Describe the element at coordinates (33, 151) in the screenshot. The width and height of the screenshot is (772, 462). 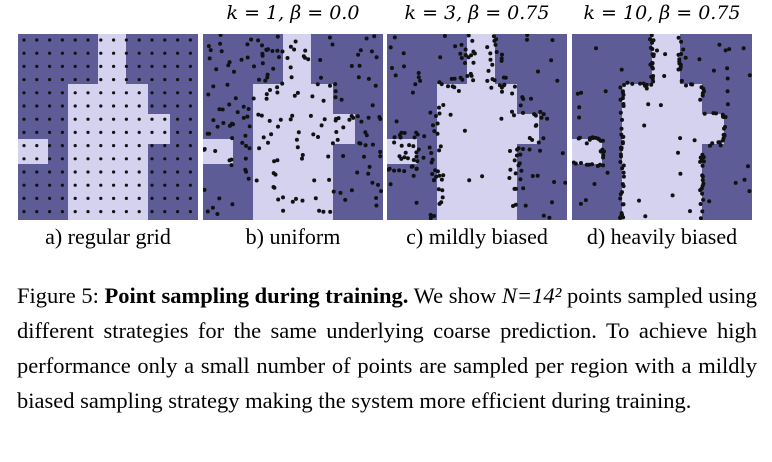
I see `foreground-region` at that location.